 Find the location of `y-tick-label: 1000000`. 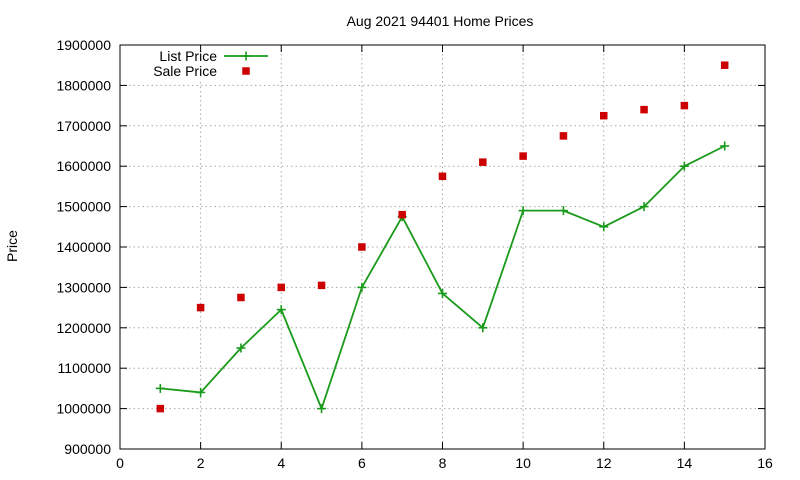

y-tick-label: 1000000 is located at coordinates (83, 409).